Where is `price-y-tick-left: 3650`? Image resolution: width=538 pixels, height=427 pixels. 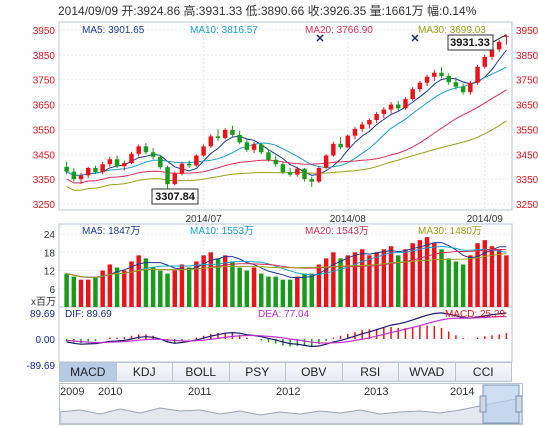 price-y-tick-left: 3650 is located at coordinates (44, 106).